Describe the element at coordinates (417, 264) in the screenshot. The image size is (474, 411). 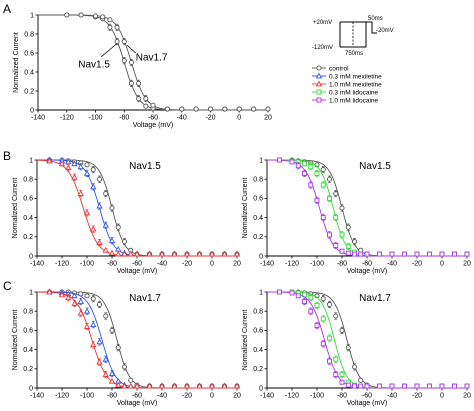
I see `x-tick-label: -20` at that location.